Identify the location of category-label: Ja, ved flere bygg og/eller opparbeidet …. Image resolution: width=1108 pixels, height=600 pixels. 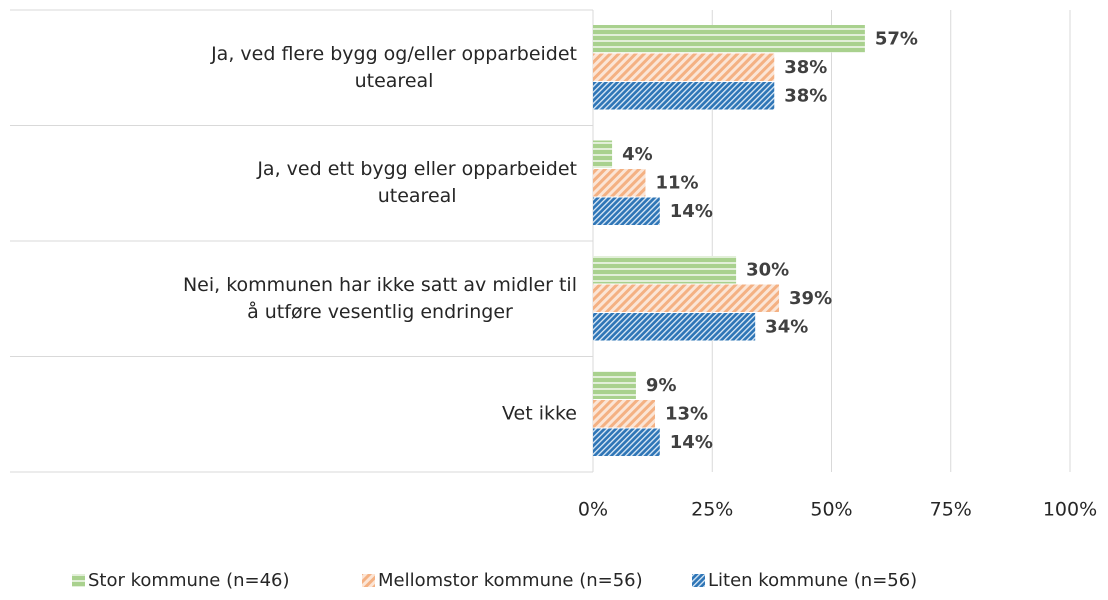
(394, 67).